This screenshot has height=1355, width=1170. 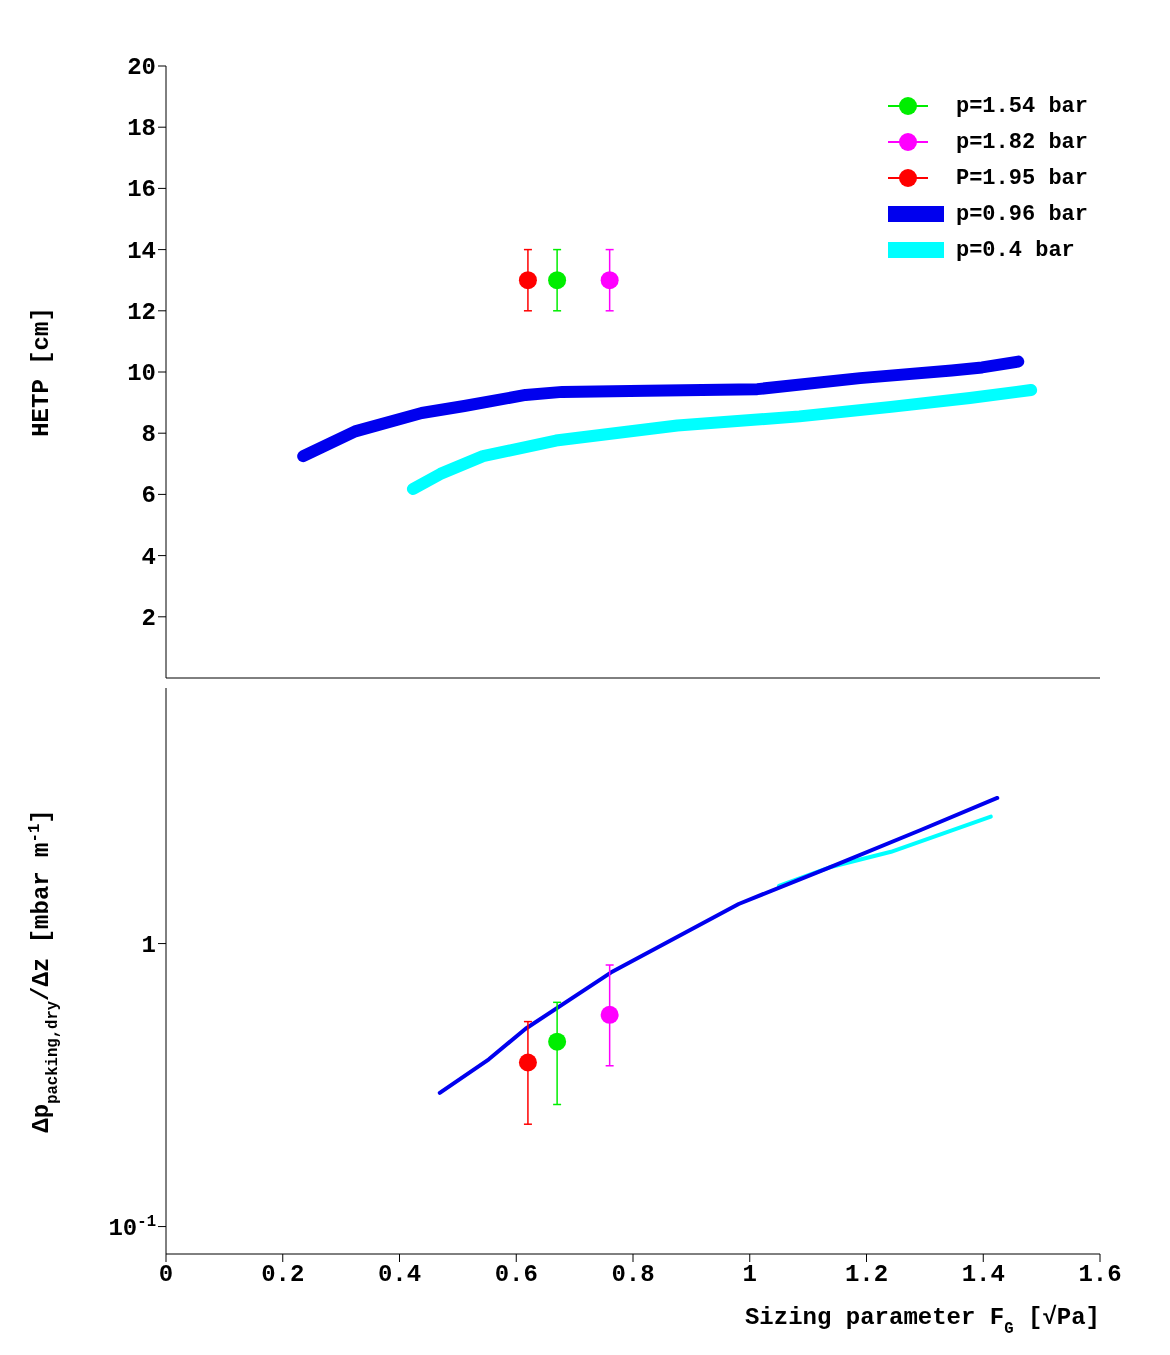 I want to click on x-tick-label: 1.2, so click(x=866, y=1275).